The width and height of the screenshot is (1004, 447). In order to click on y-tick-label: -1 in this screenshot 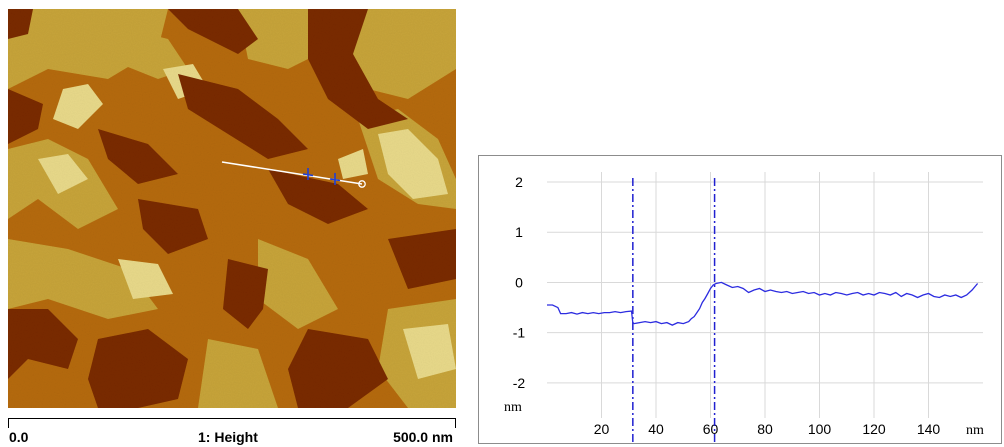, I will do `click(519, 333)`.